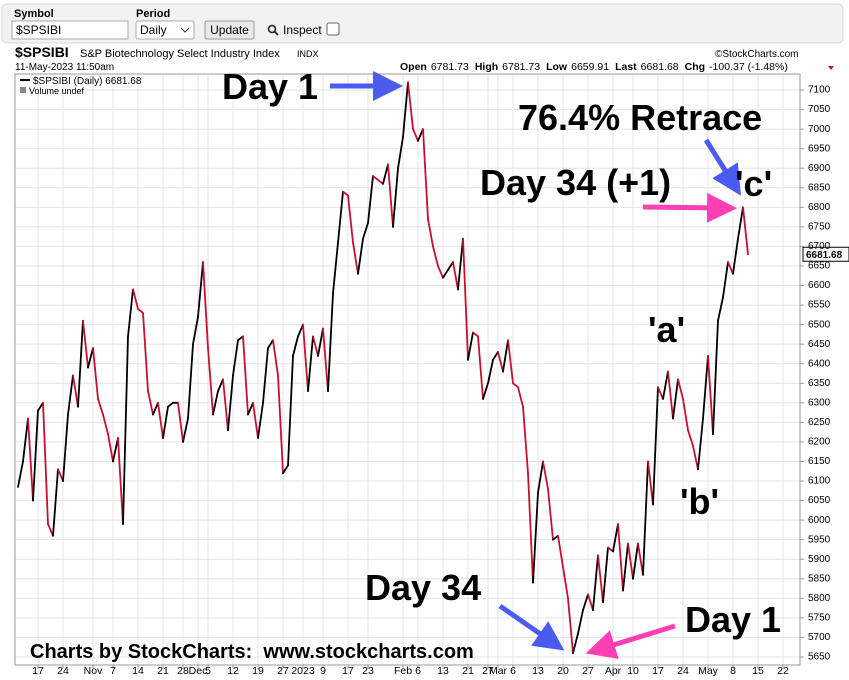 The width and height of the screenshot is (849, 680). Describe the element at coordinates (208, 671) in the screenshot. I see `x-tick-label: 5` at that location.